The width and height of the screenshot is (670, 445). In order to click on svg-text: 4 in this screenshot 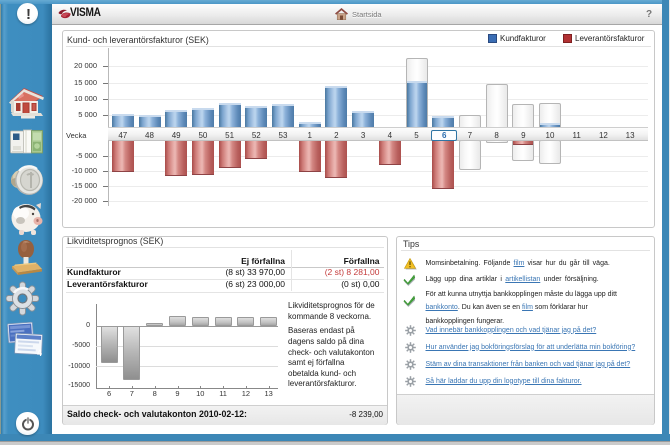, I will do `click(39, 352)`.